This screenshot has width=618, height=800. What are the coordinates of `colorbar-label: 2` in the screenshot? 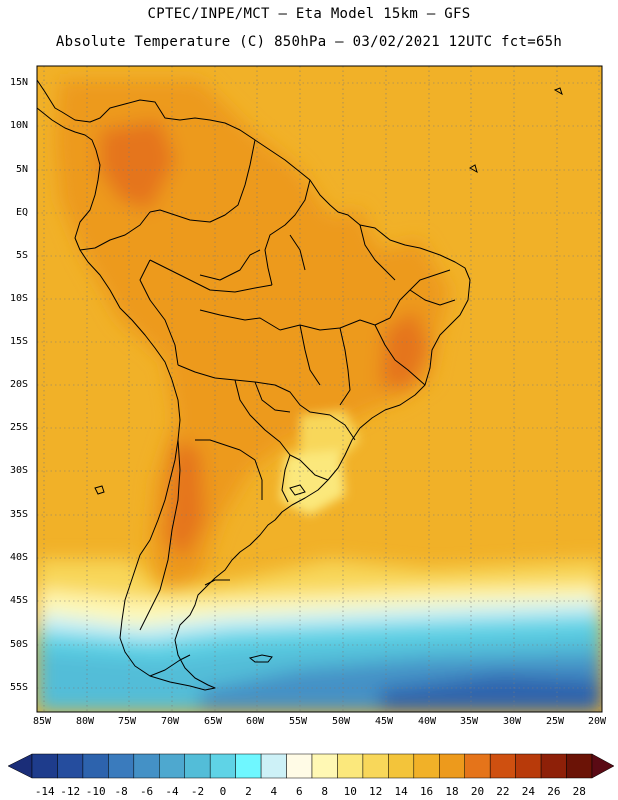 It's located at (248, 791).